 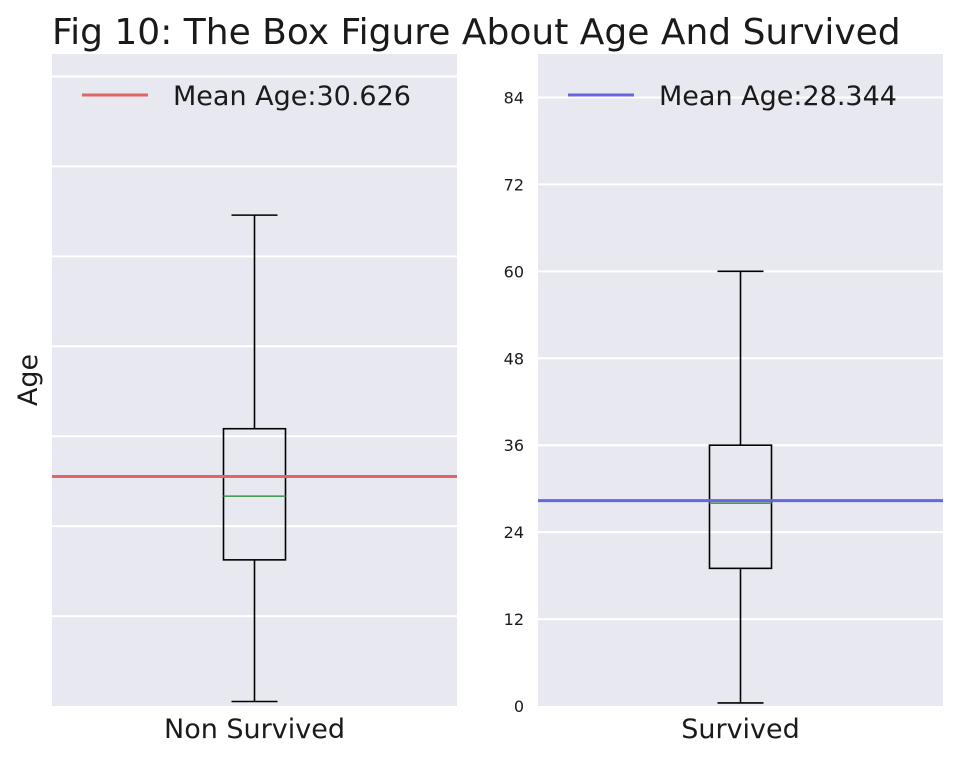 I want to click on x-tick-label: Survived, so click(x=740, y=729).